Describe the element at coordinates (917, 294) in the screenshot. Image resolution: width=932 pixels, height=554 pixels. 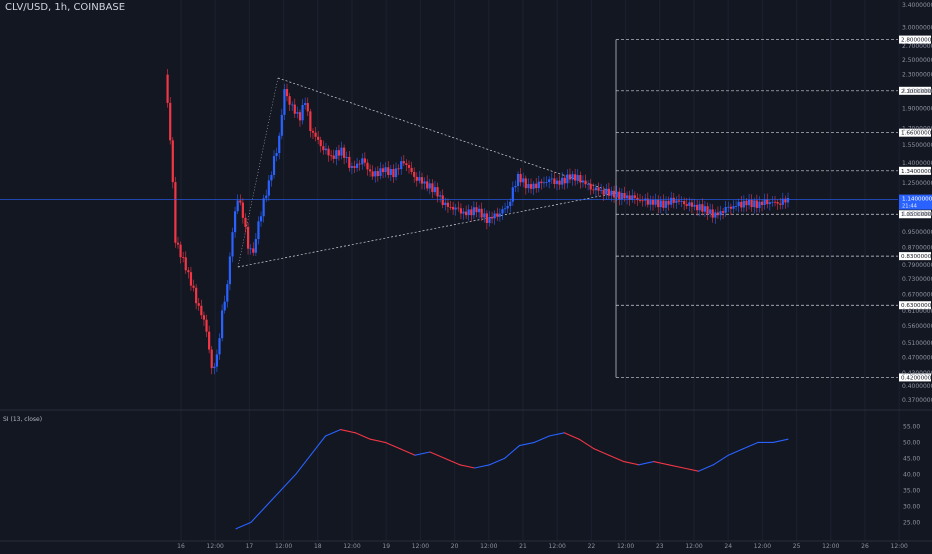
I see `price-tick-label: 0.67000000` at that location.